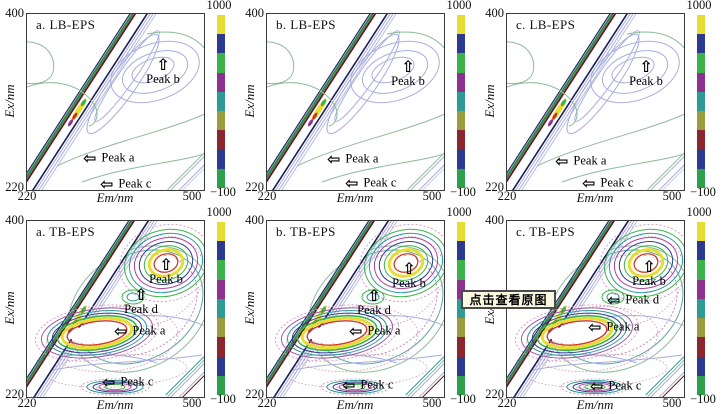  I want to click on plot-area: b. LB-EPS ⇧ Peak b ⇦ Peak a ⇦ Peak c, so click(355, 102).